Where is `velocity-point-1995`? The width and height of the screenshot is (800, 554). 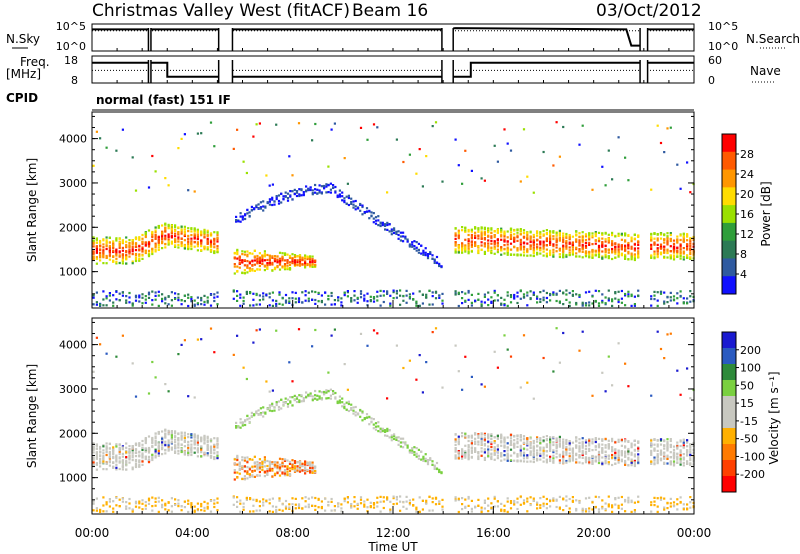 velocity-point-1995 is located at coordinates (468, 446).